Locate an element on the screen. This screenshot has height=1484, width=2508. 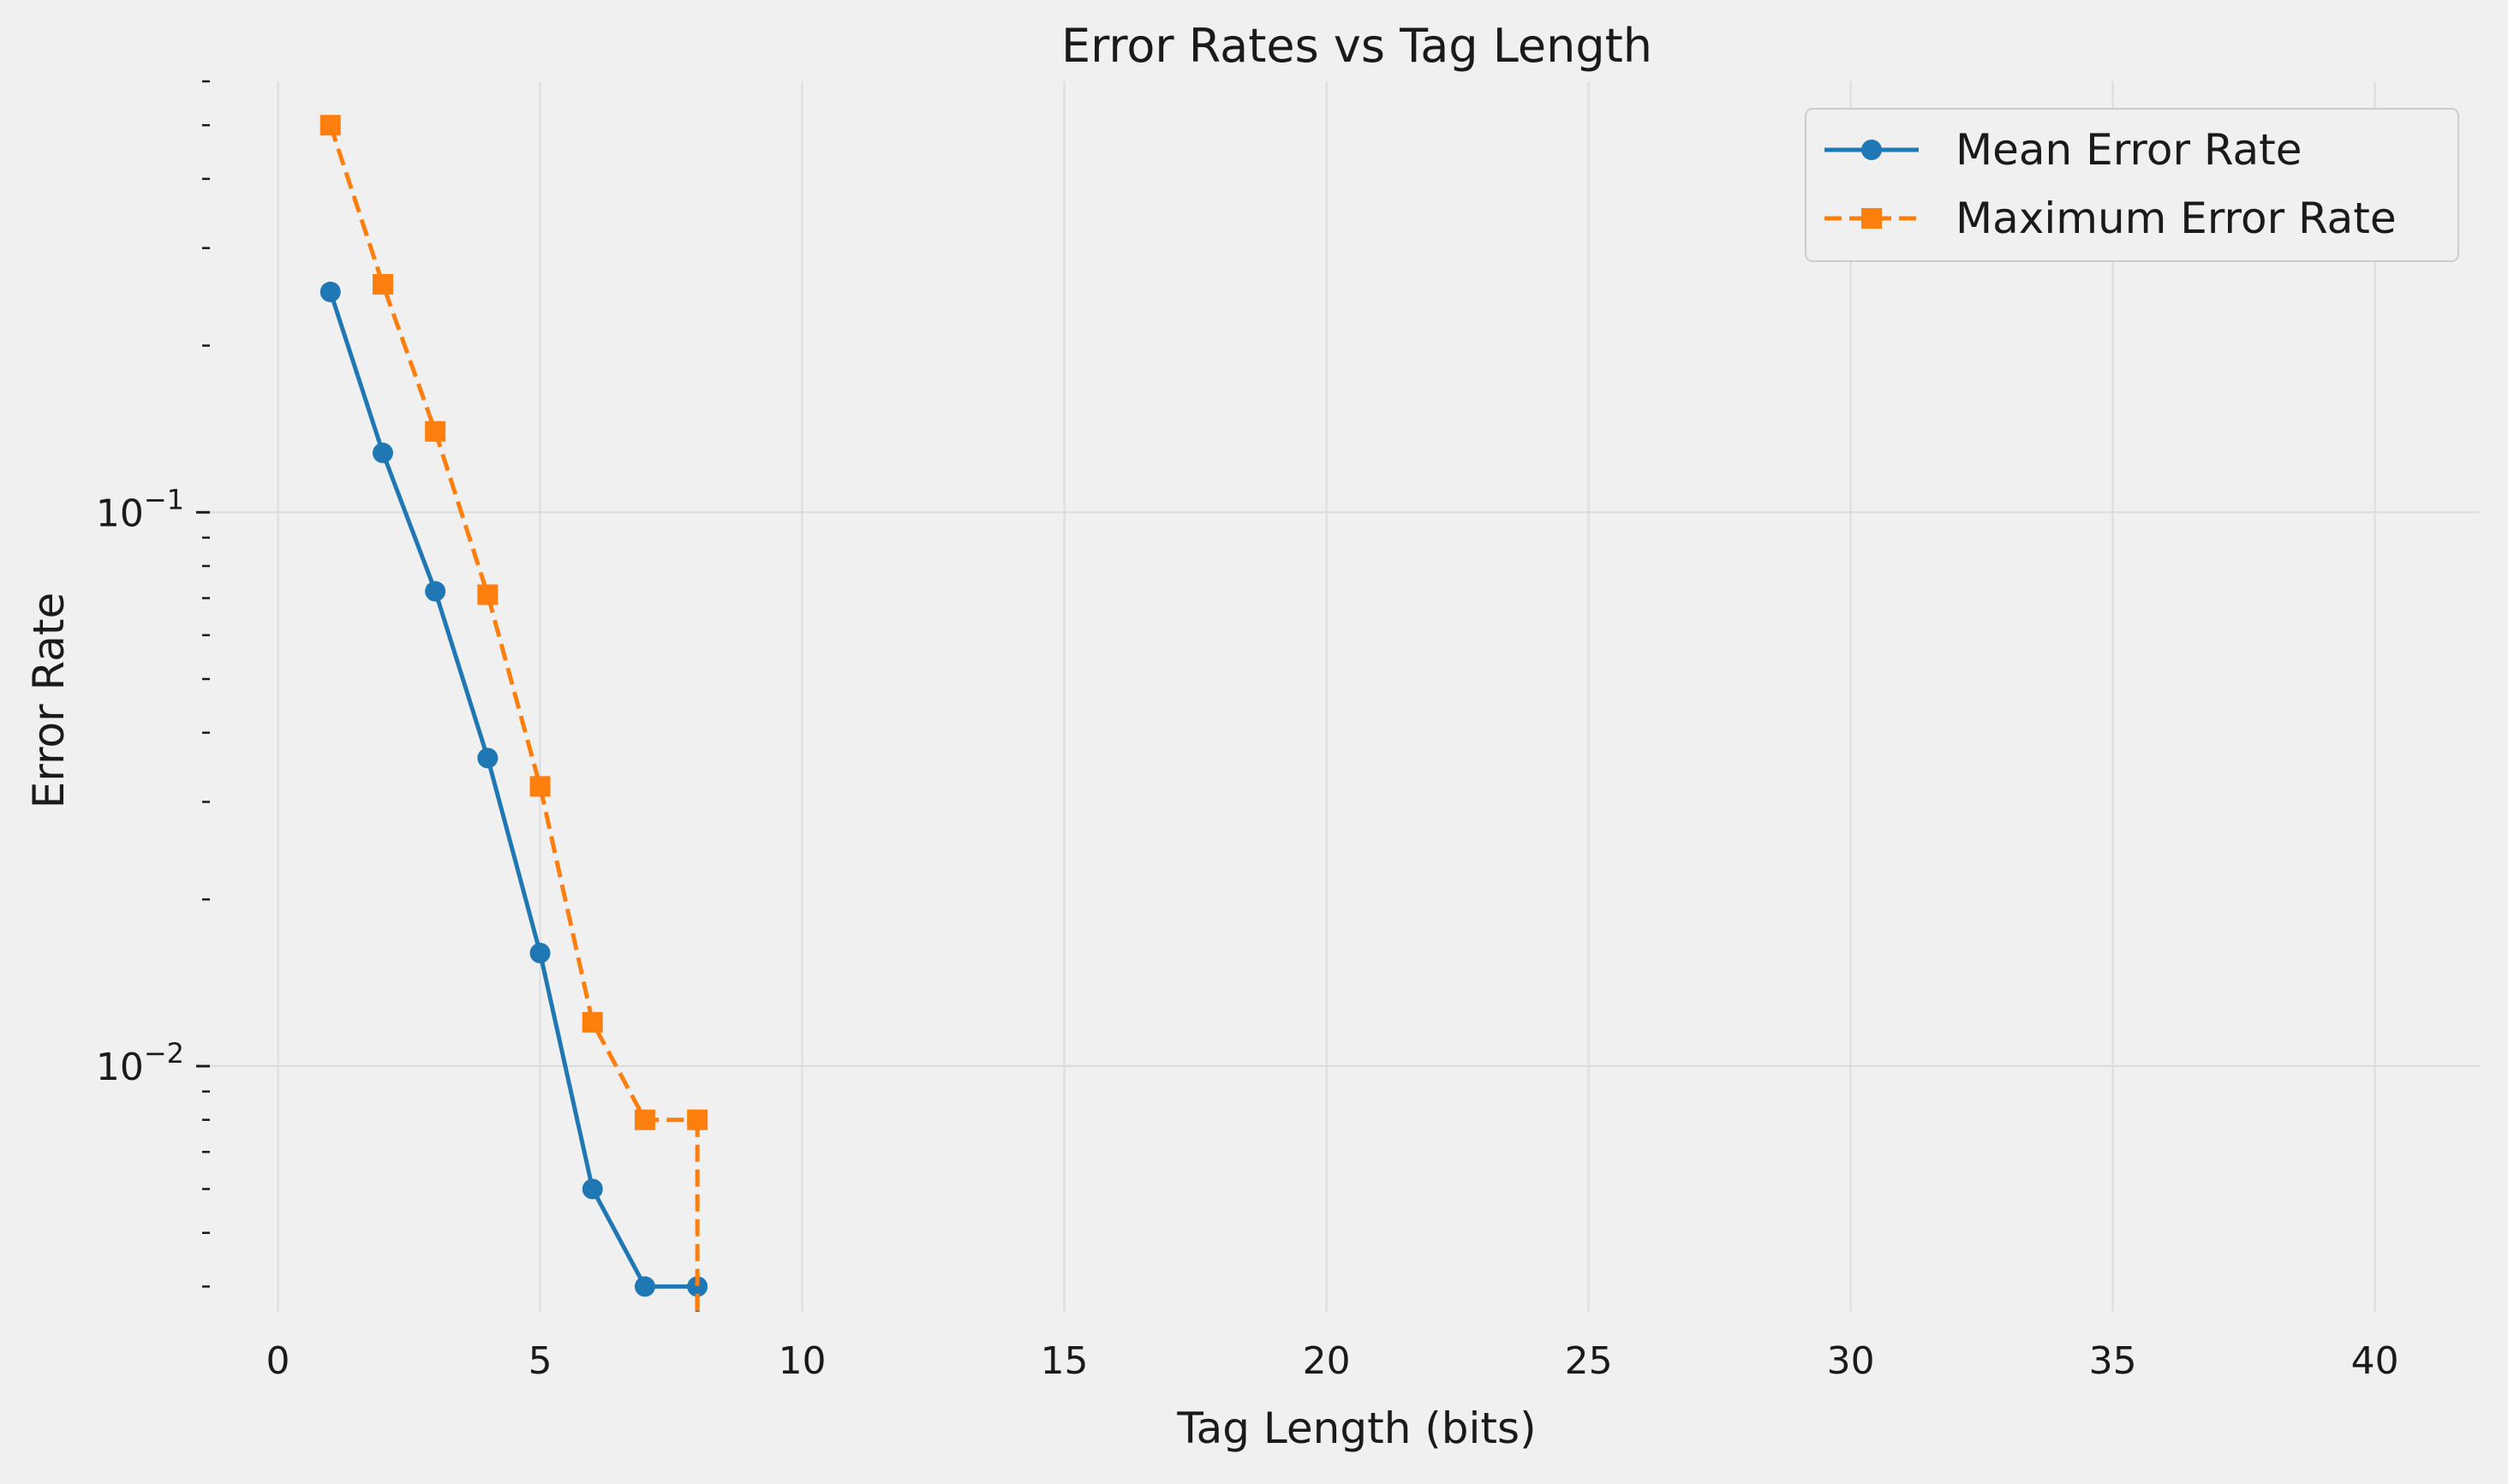
series-maximum-error-rate is located at coordinates (513, 714).